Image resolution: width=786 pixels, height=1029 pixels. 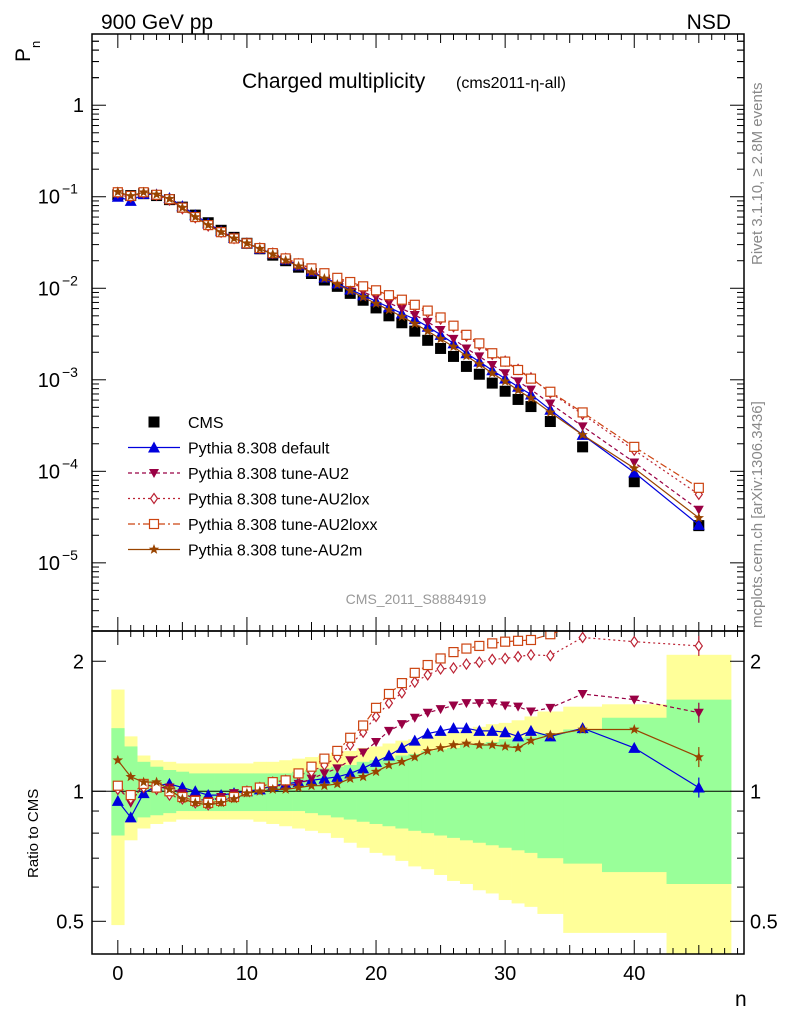 What do you see at coordinates (764, 922) in the screenshot?
I see `ratio-y-tick-label-right: 0.5` at bounding box center [764, 922].